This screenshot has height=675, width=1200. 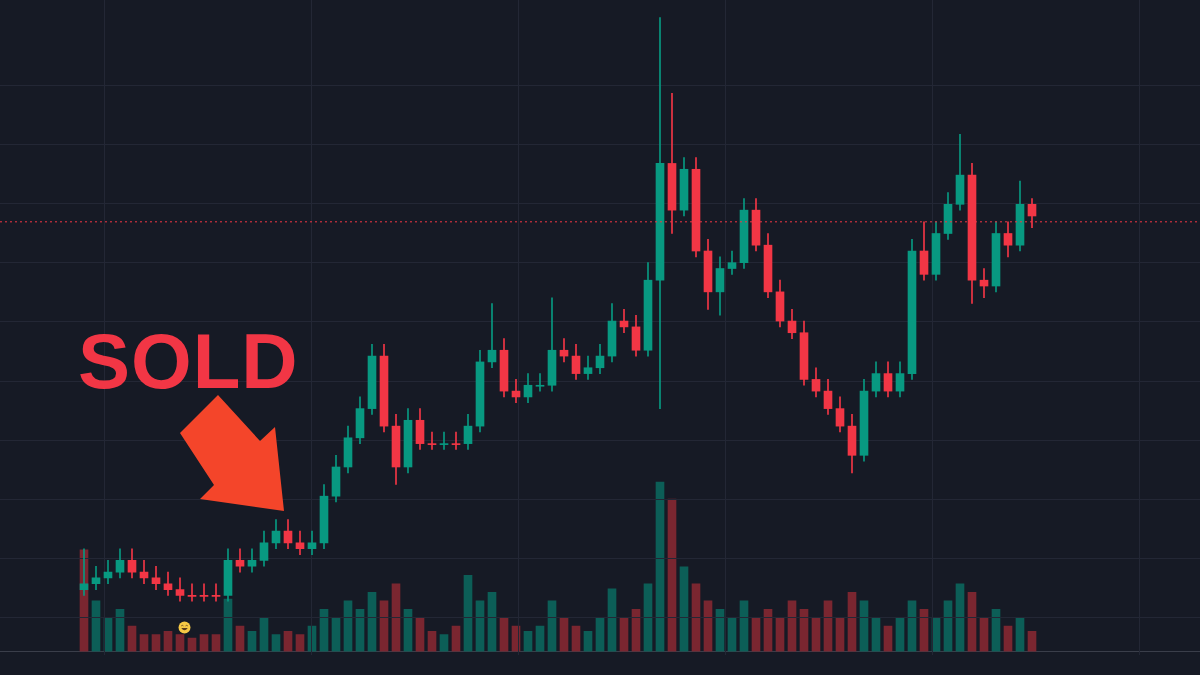 What do you see at coordinates (188, 361) in the screenshot?
I see `annotation: SOLD` at bounding box center [188, 361].